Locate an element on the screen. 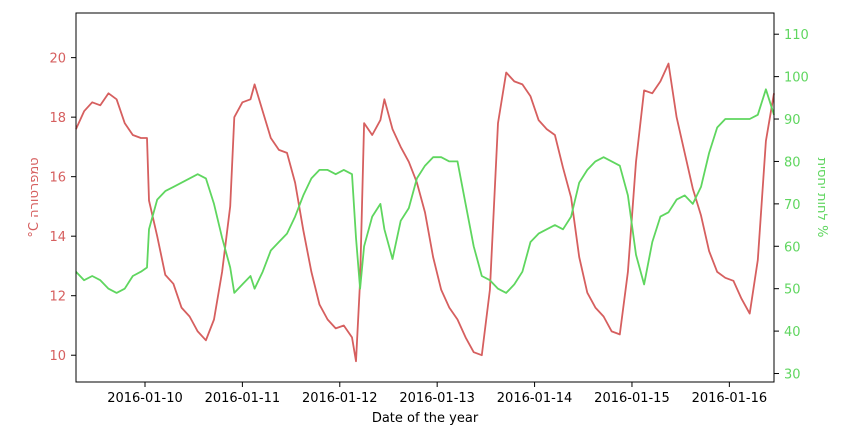 This screenshot has height=429, width=846. y-axis-left: 10 12 14 16 18 20 is located at coordinates (62, 208).